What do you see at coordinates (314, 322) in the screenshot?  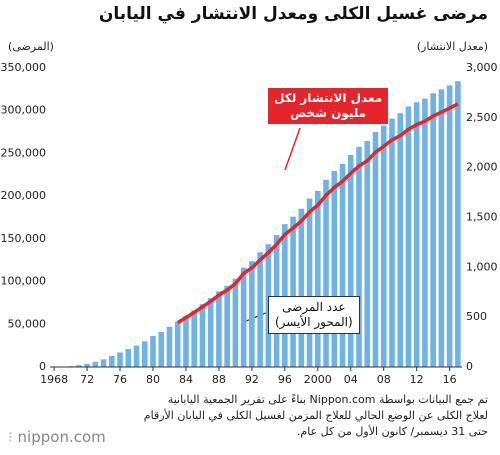 I see `annotation-line: (المحور الأيسر)` at bounding box center [314, 322].